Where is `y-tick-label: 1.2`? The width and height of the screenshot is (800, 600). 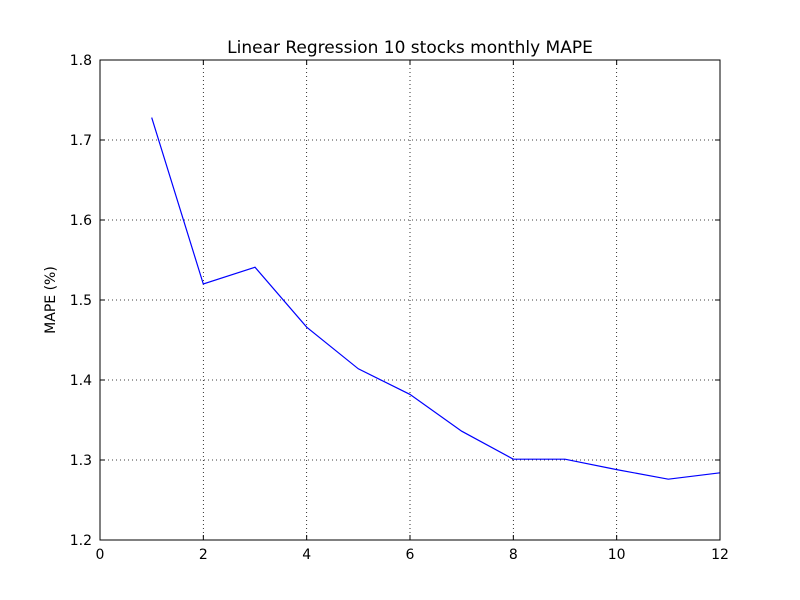 y-tick-label: 1.2 is located at coordinates (81, 541).